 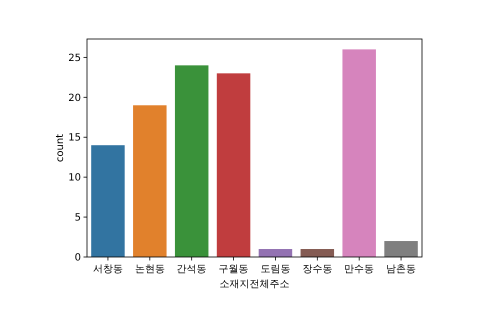 I want to click on y-tick-label: 15, so click(x=74, y=138).